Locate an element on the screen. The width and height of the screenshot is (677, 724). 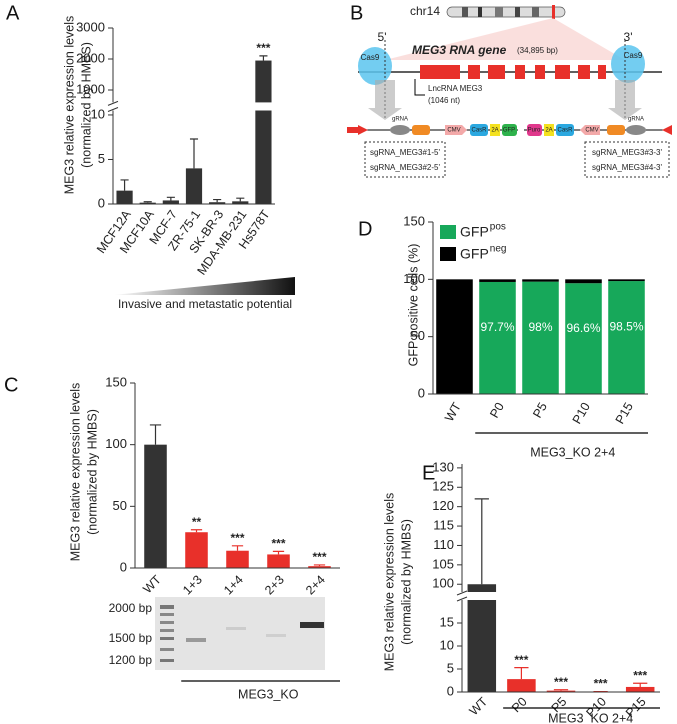
y-axis-label: MEG3 relative expression levels is located at coordinates (75, 472).